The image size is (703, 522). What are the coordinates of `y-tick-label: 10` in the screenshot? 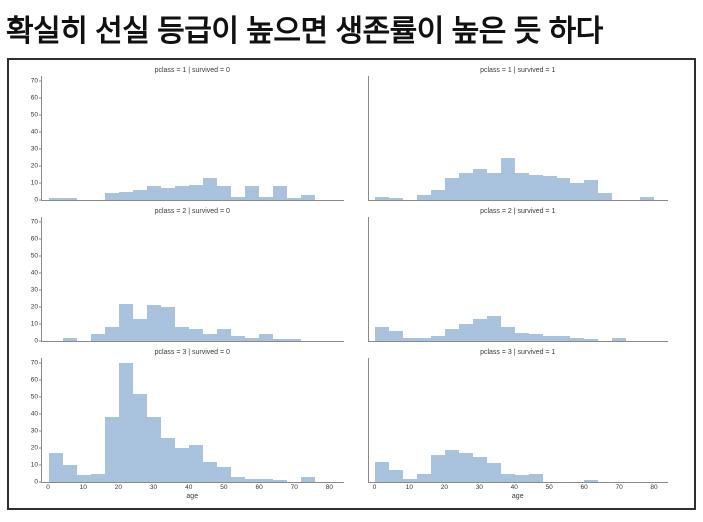 It's located at (34, 323).